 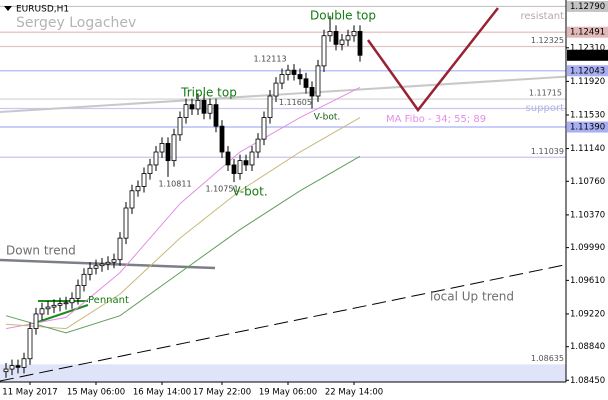 What do you see at coordinates (587, 149) in the screenshot?
I see `y-tick-label: 1.11140` at bounding box center [587, 149].